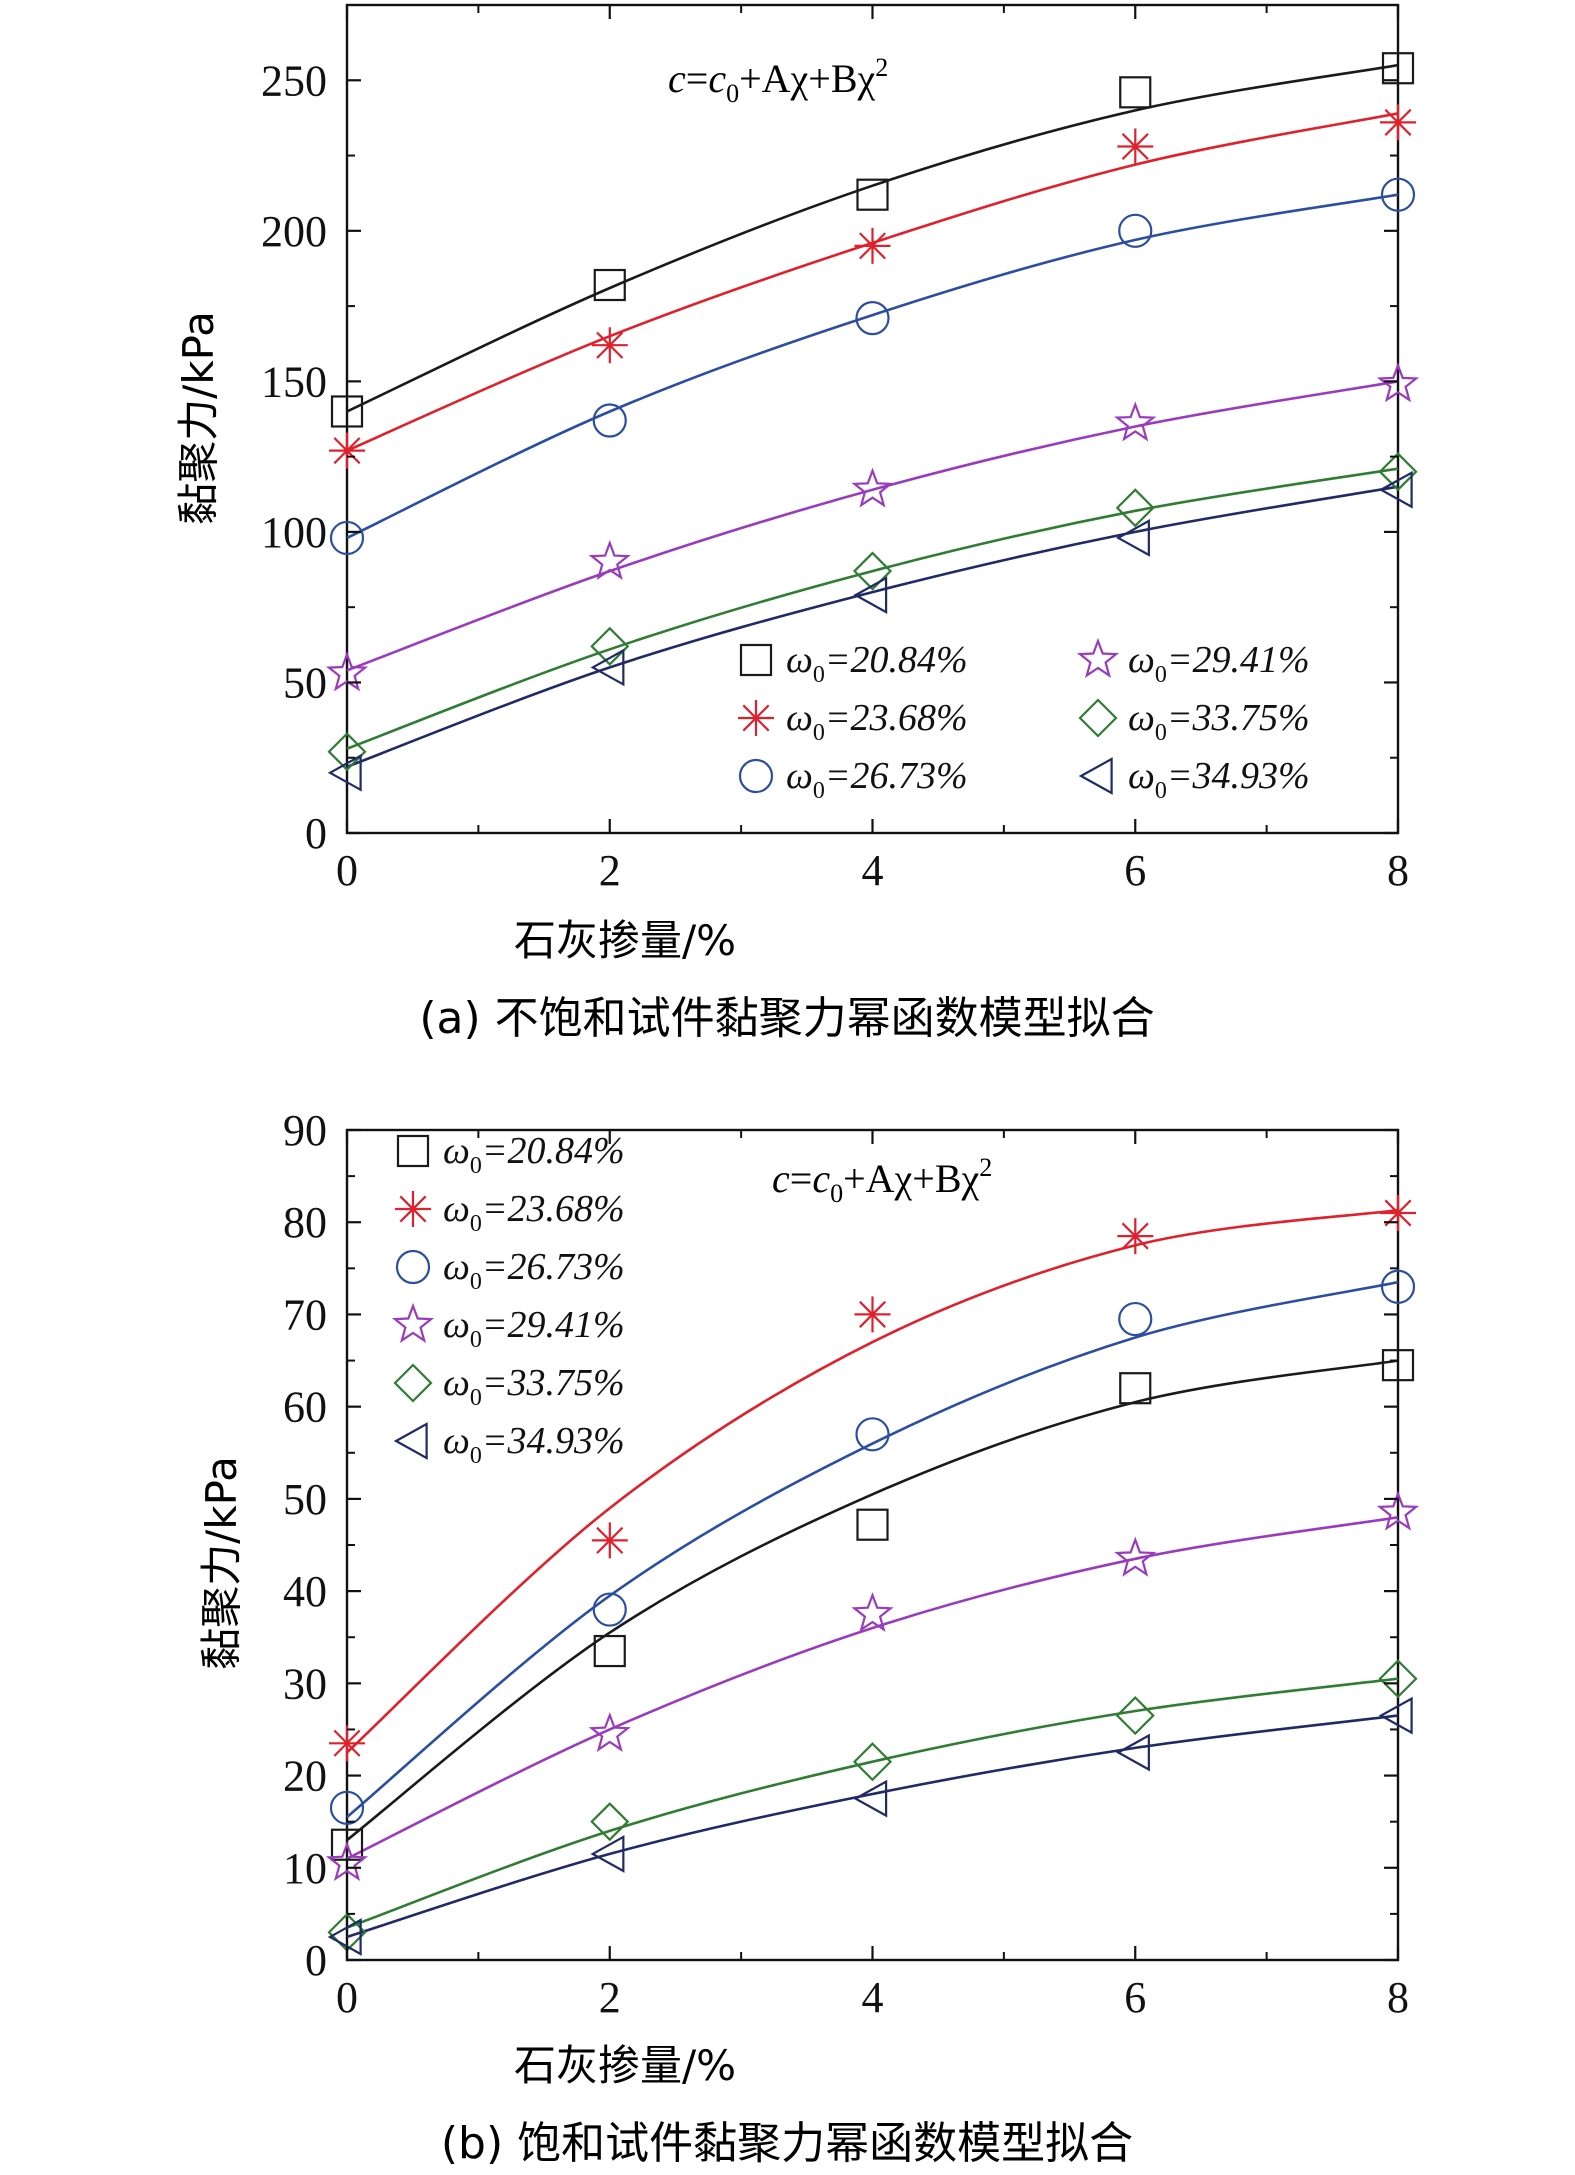  What do you see at coordinates (625, 2065) in the screenshot?
I see `panel-b-x-axis-label: 石灰掺量/%` at bounding box center [625, 2065].